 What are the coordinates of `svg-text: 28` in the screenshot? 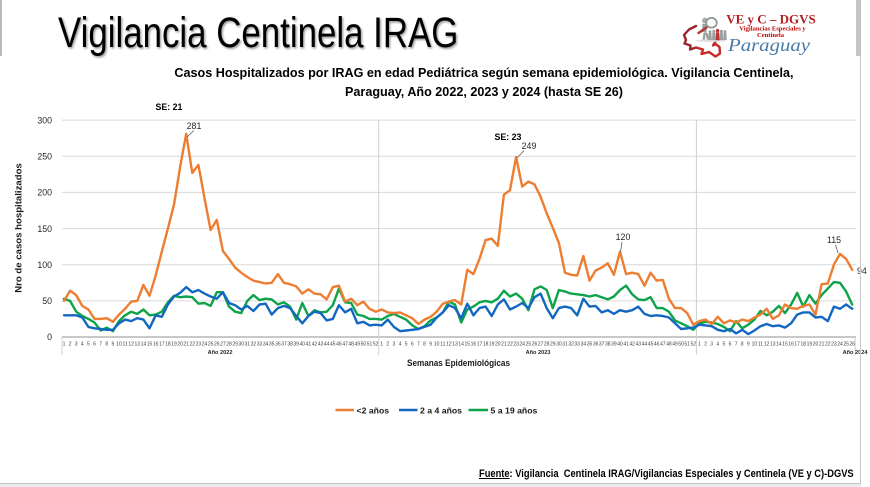 It's located at (229, 344).